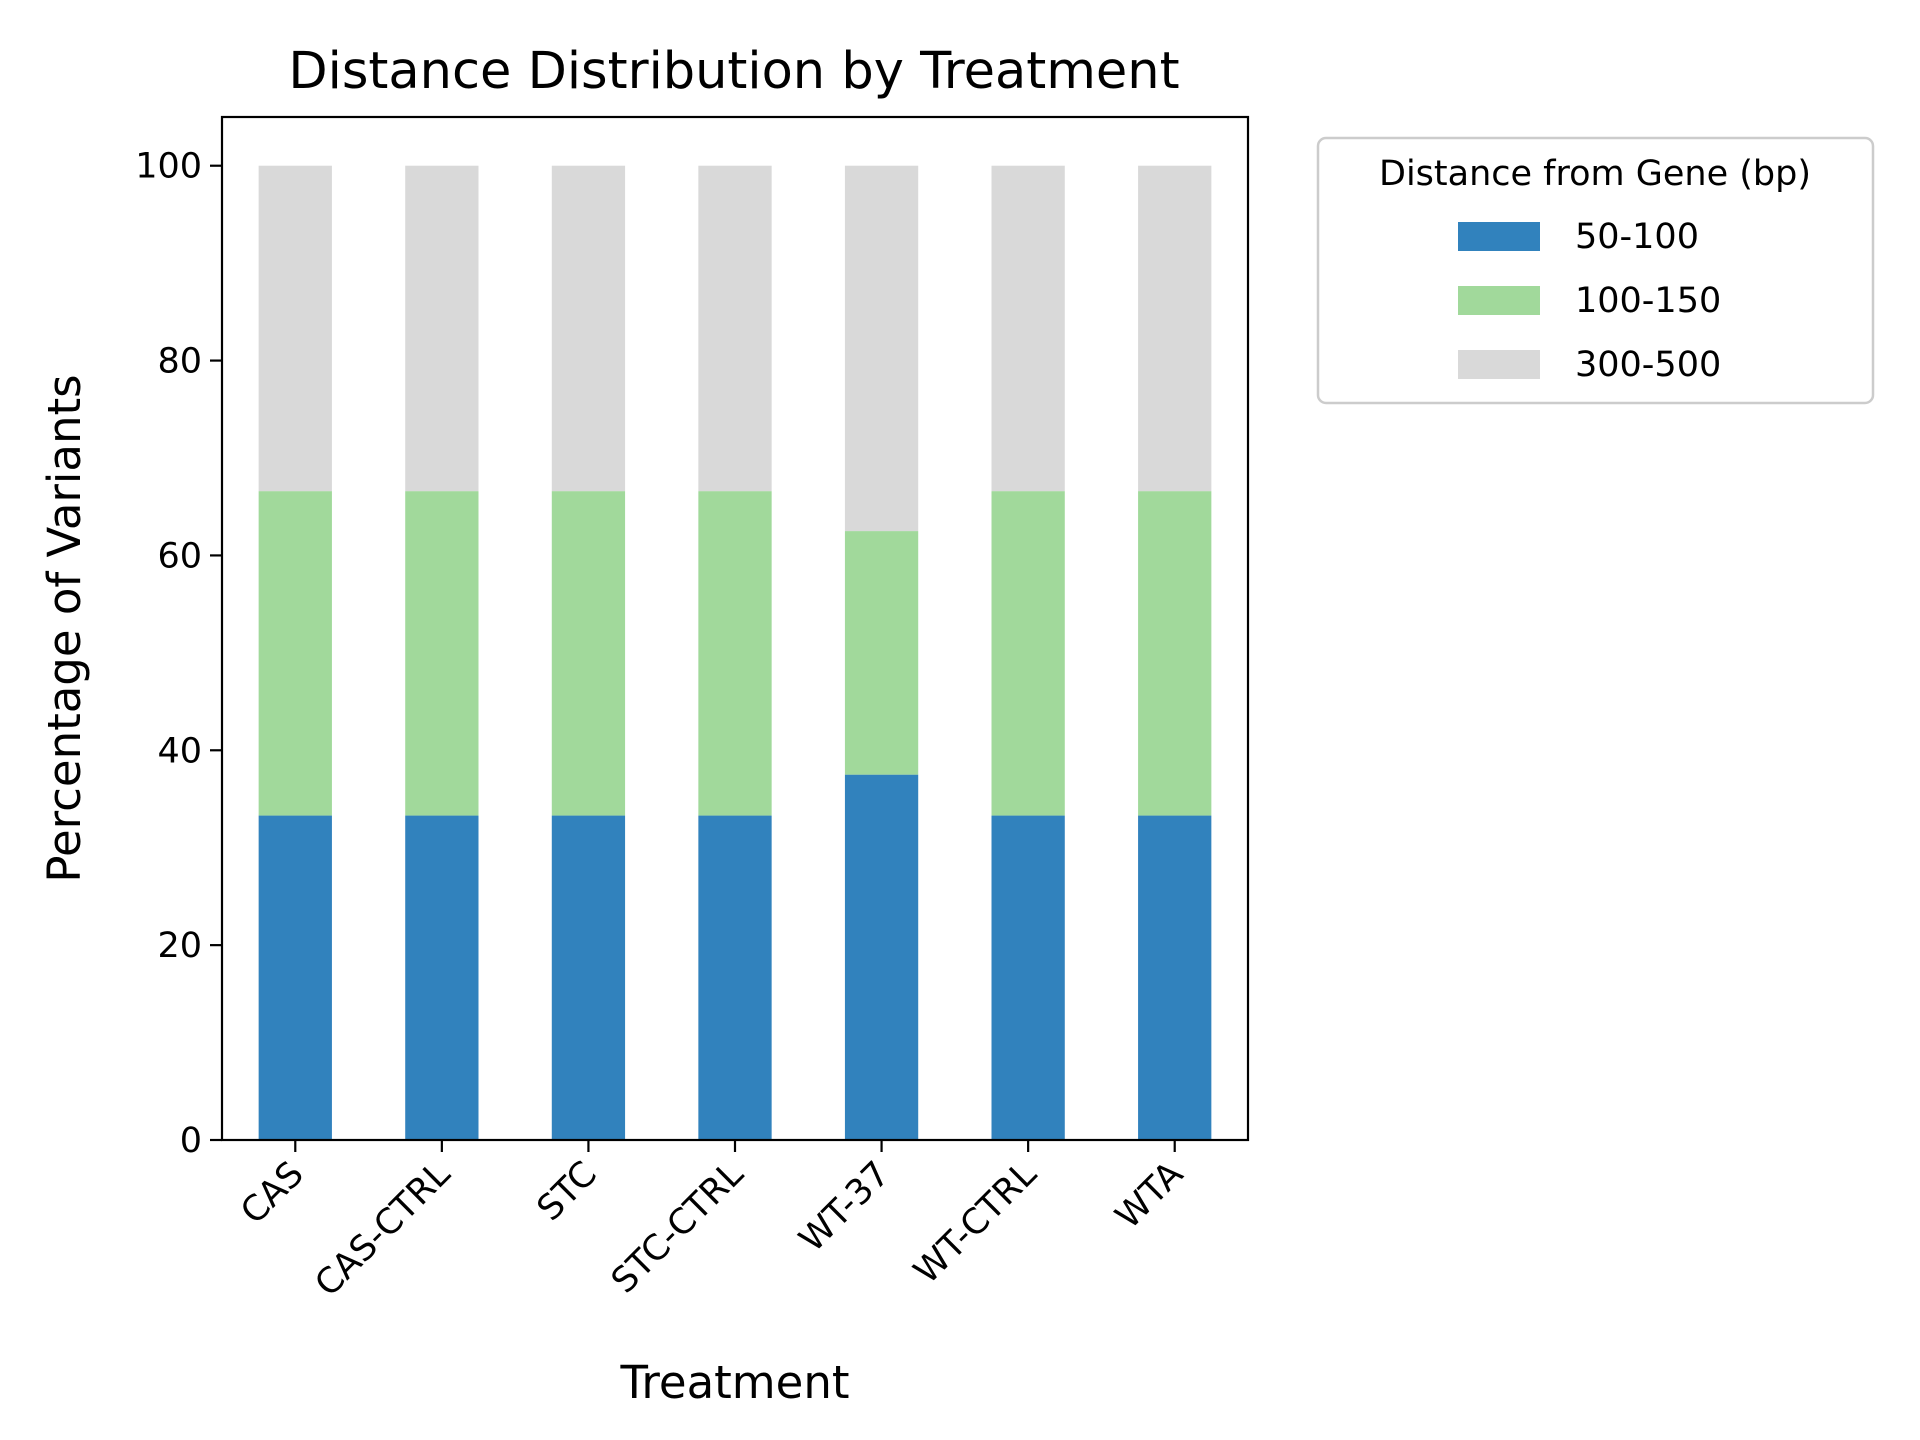 This screenshot has width=1920, height=1440. What do you see at coordinates (179, 556) in the screenshot?
I see `y-tick-label: 60` at bounding box center [179, 556].